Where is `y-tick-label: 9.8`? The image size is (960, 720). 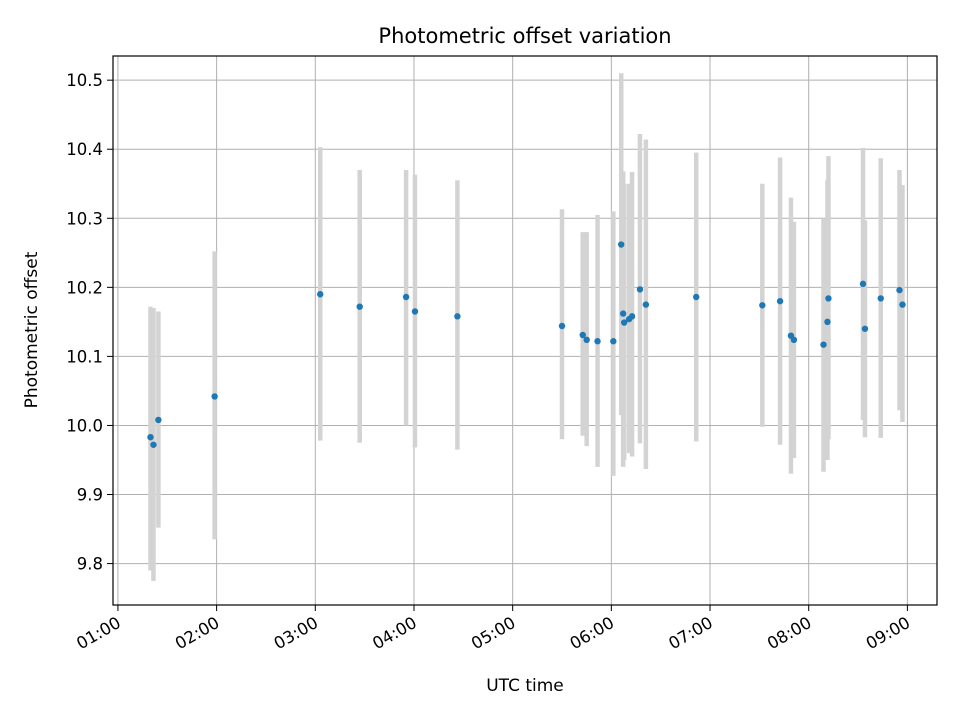
y-tick-label: 9.8 is located at coordinates (90, 564).